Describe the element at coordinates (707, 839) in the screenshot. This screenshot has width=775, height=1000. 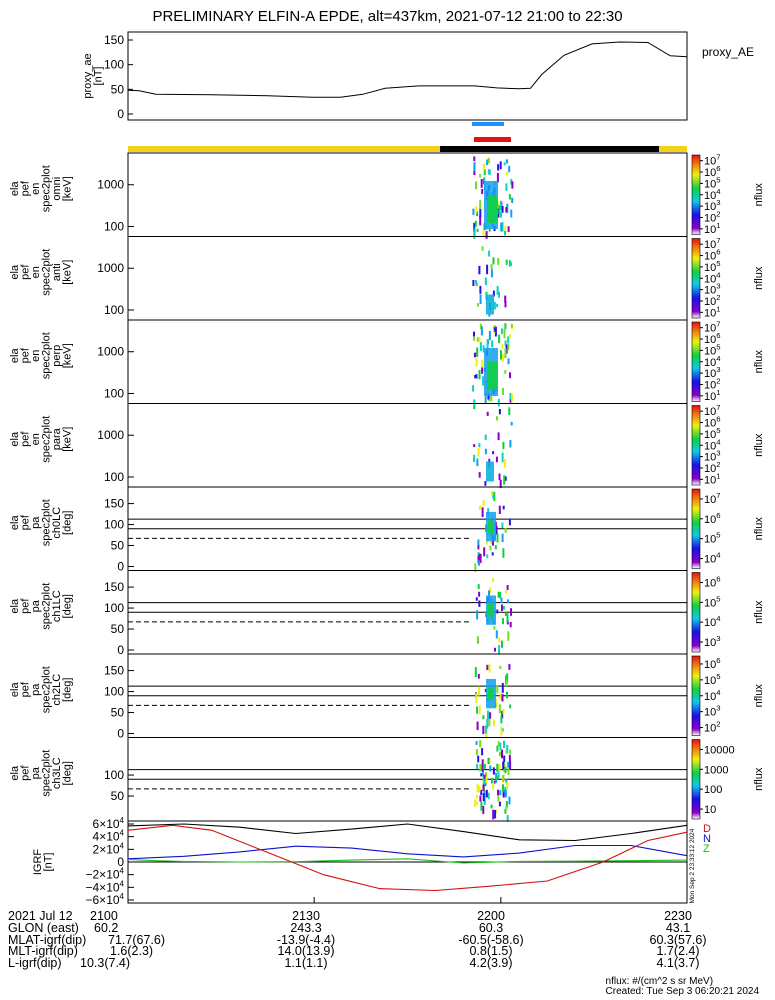
I see `igrf-legend-N: N` at that location.